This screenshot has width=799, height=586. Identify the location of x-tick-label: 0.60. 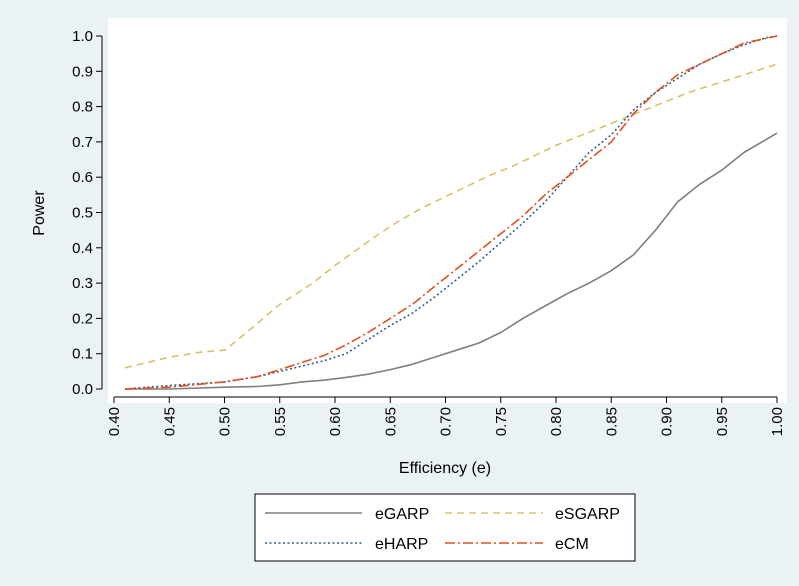
(335, 421).